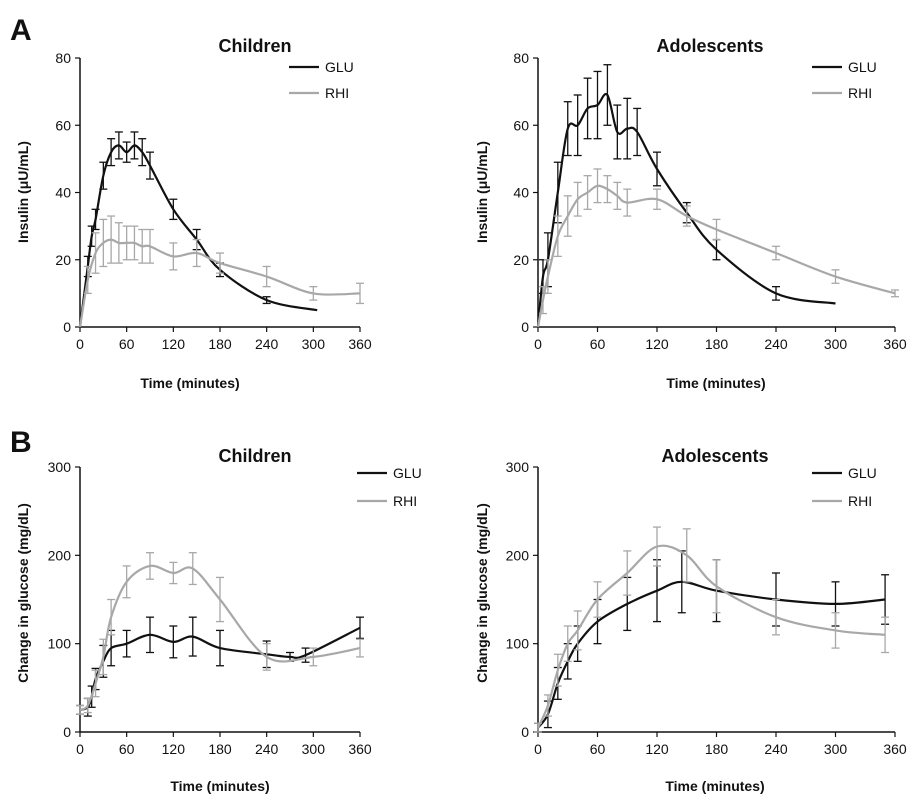 Image resolution: width=920 pixels, height=797 pixels. What do you see at coordinates (862, 473) in the screenshot?
I see `legend-label-glu: GLU` at bounding box center [862, 473].